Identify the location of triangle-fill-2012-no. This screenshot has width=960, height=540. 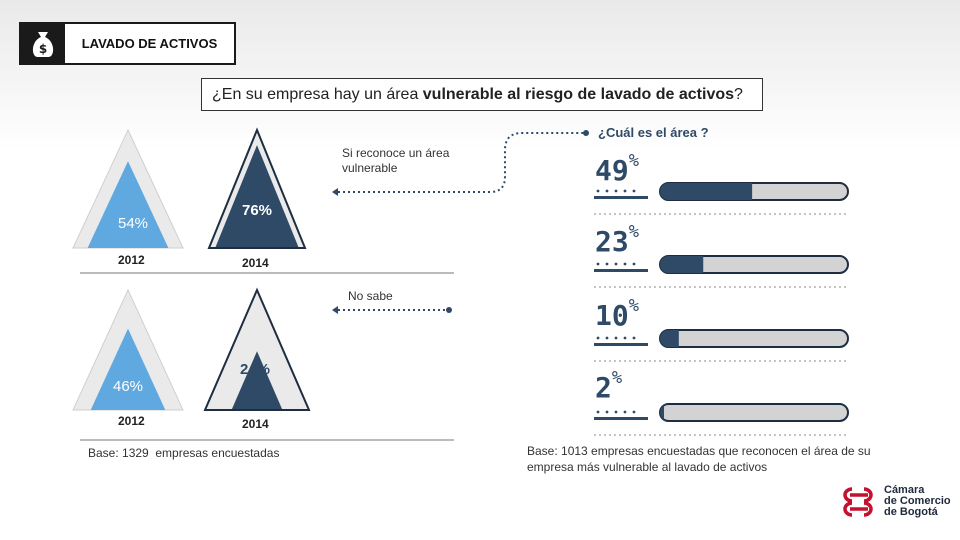
(128, 369).